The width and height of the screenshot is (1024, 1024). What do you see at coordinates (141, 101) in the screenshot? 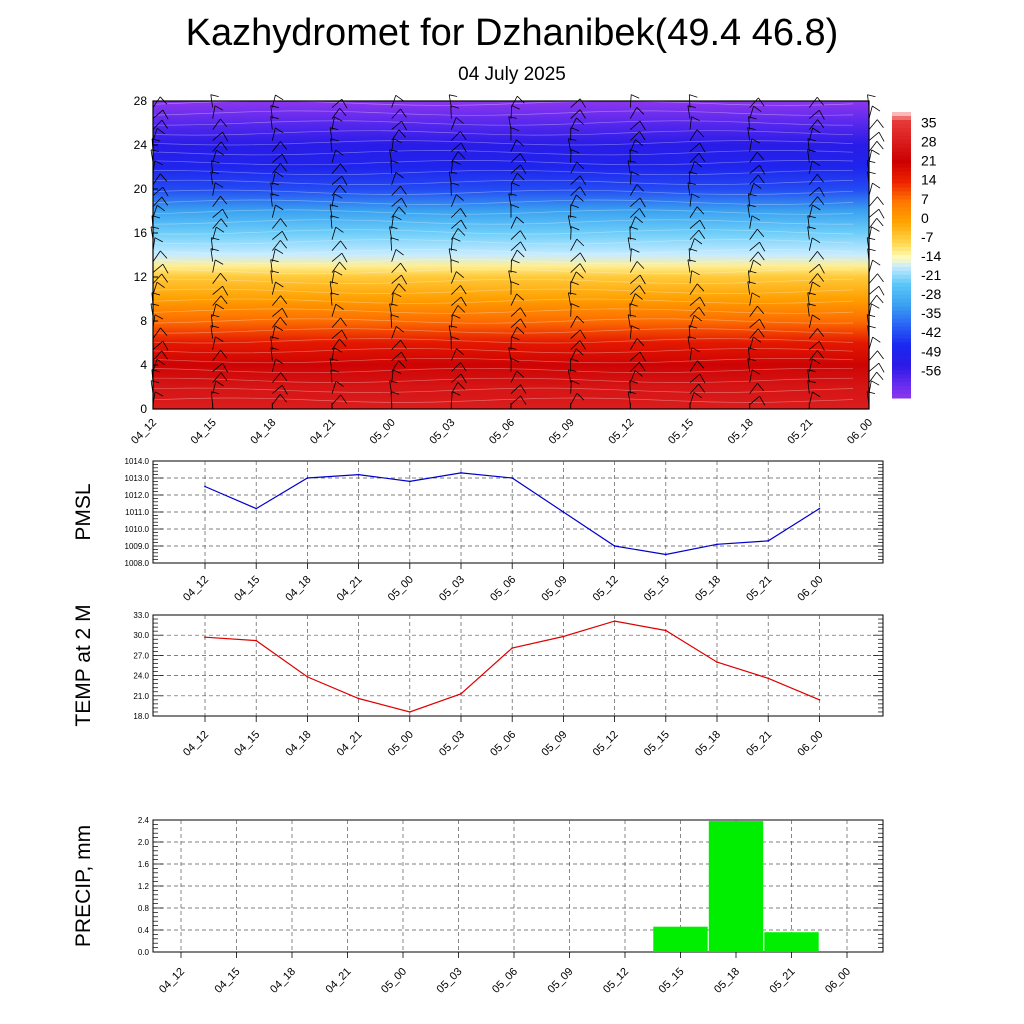
I see `y-tick-label: 28` at bounding box center [141, 101].